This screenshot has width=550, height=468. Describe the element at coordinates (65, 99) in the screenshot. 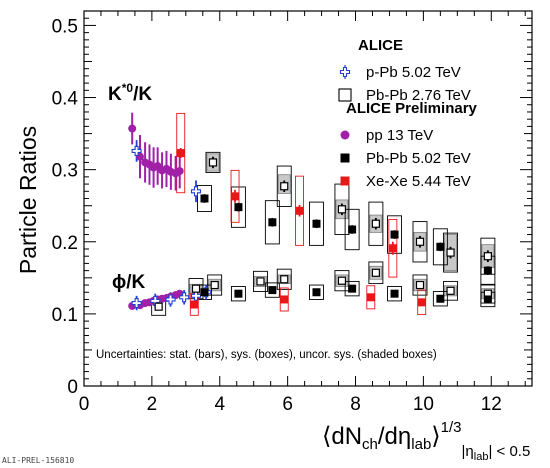

I see `y-tick-label: 0.4` at that location.